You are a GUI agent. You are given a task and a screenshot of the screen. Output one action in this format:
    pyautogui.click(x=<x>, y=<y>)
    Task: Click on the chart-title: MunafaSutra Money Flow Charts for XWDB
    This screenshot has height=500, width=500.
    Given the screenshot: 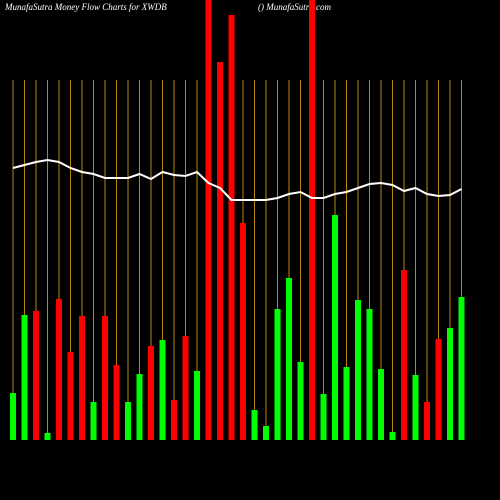 What is the action you would take?
    pyautogui.click(x=85, y=7)
    